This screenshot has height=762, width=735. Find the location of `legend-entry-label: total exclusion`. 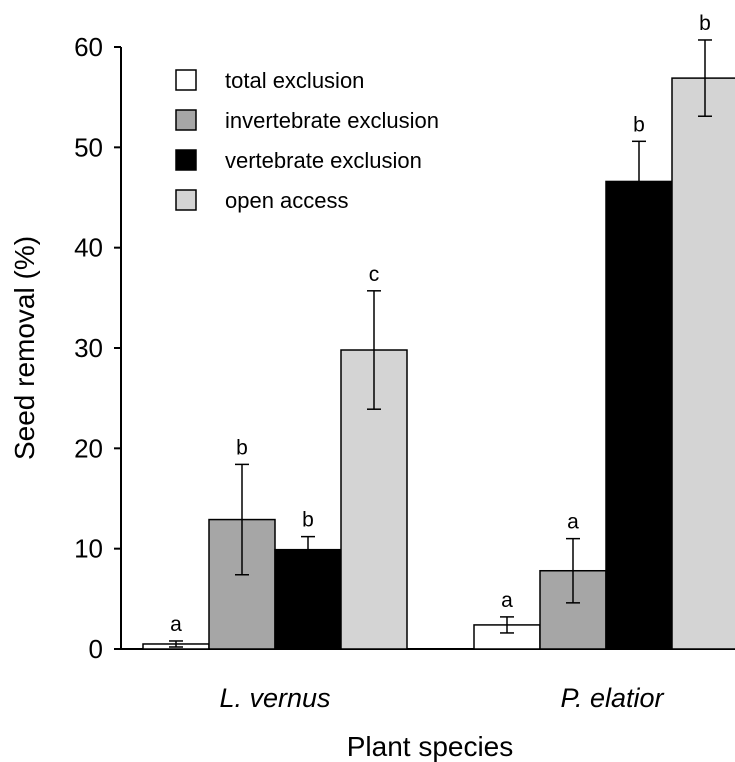

legend-entry-label: total exclusion is located at coordinates (294, 80).